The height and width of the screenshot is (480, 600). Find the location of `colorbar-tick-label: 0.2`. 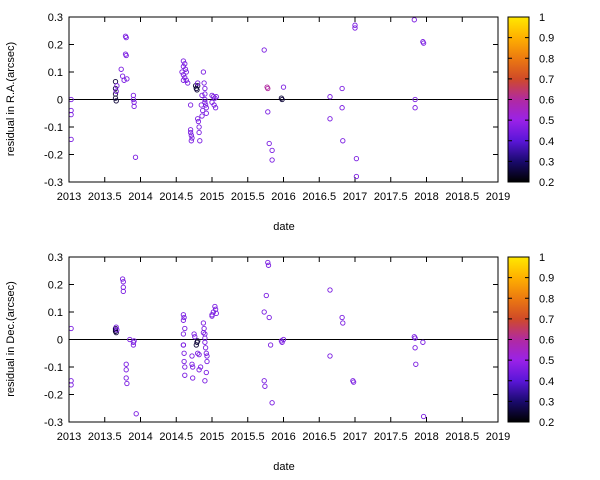

colorbar-tick-label: 0.2 is located at coordinates (546, 423).